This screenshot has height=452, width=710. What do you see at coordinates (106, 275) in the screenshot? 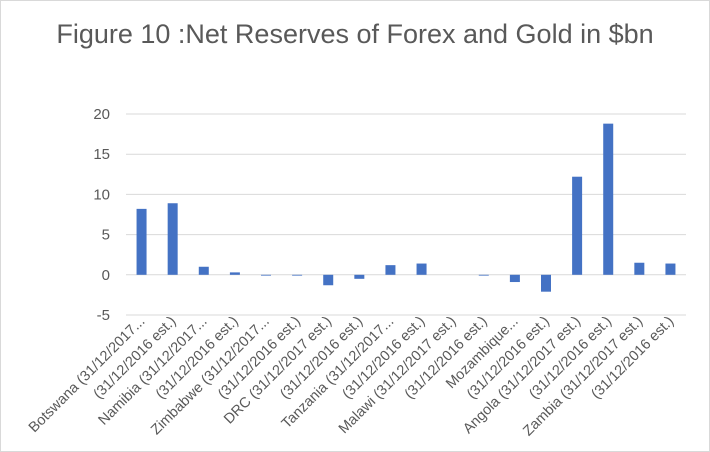
I see `y-tick-label: 0` at bounding box center [106, 275].